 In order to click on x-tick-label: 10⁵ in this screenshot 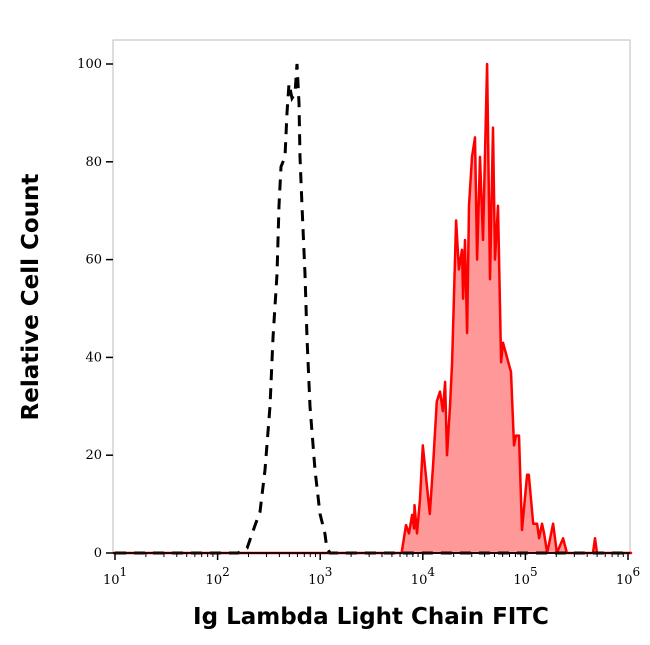, I will do `click(525, 576)`.